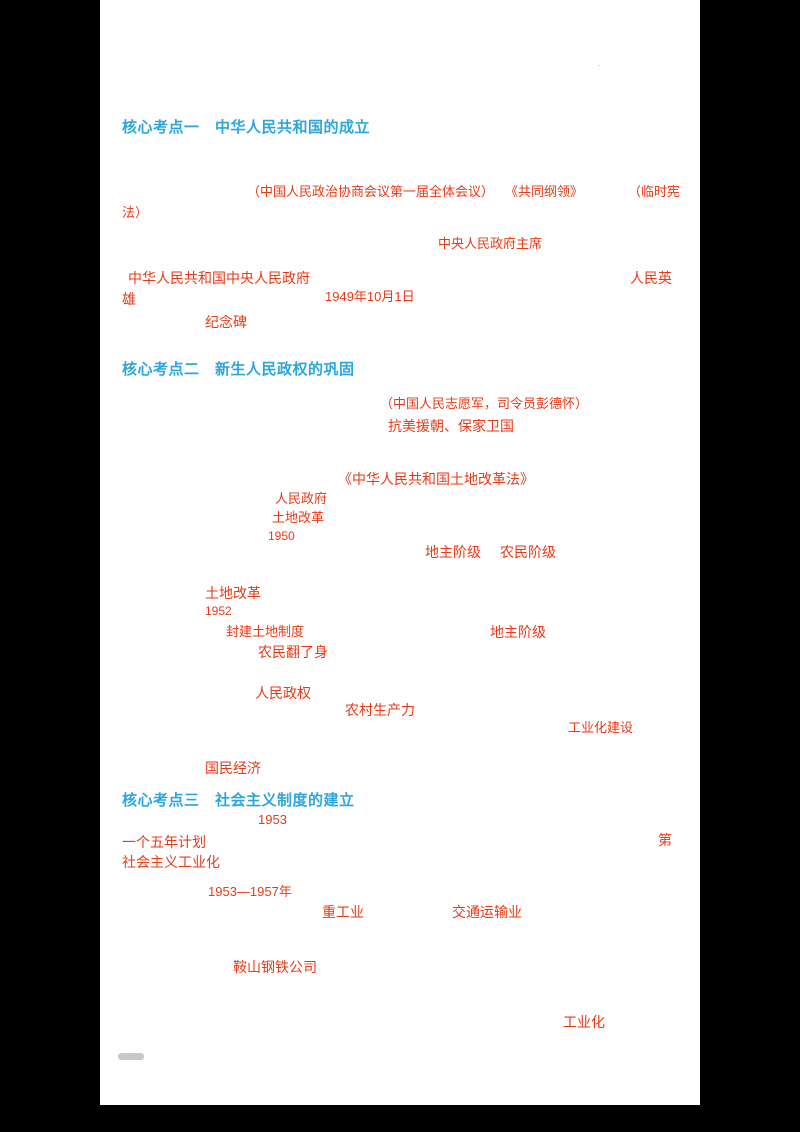 The width and height of the screenshot is (800, 1132). What do you see at coordinates (436, 479) in the screenshot?
I see `answer-blank: 《中华人民共和国土地改革法》` at bounding box center [436, 479].